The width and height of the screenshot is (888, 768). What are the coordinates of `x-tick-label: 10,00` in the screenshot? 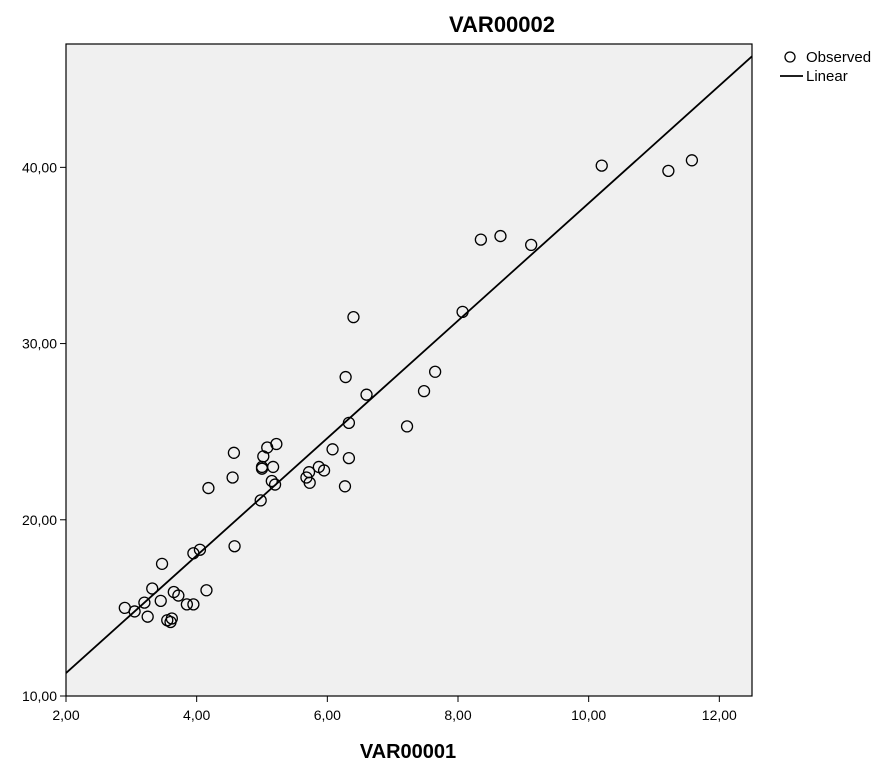 It's located at (588, 715).